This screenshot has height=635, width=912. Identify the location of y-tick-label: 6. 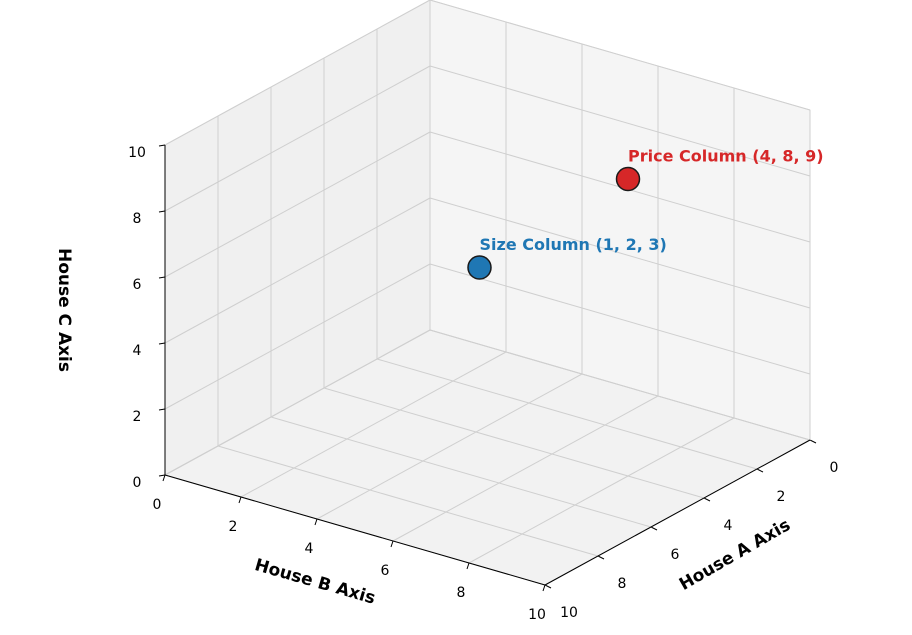
(385, 571).